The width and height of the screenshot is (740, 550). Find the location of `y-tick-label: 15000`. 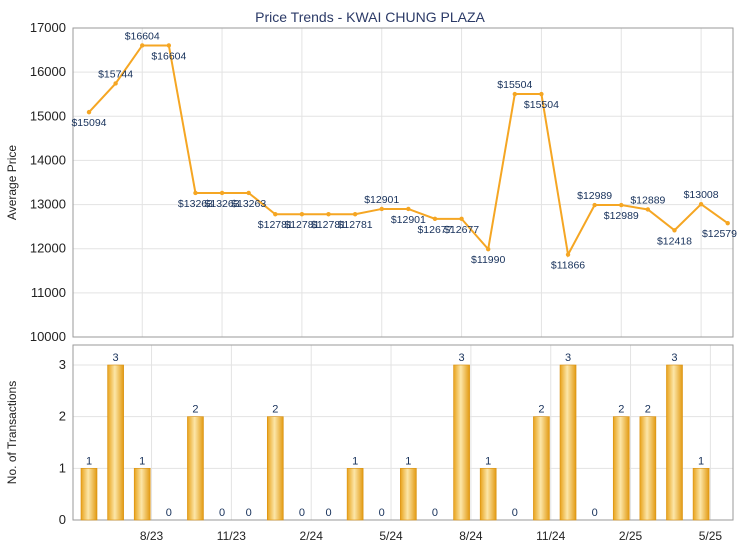

y-tick-label: 15000 is located at coordinates (48, 115).